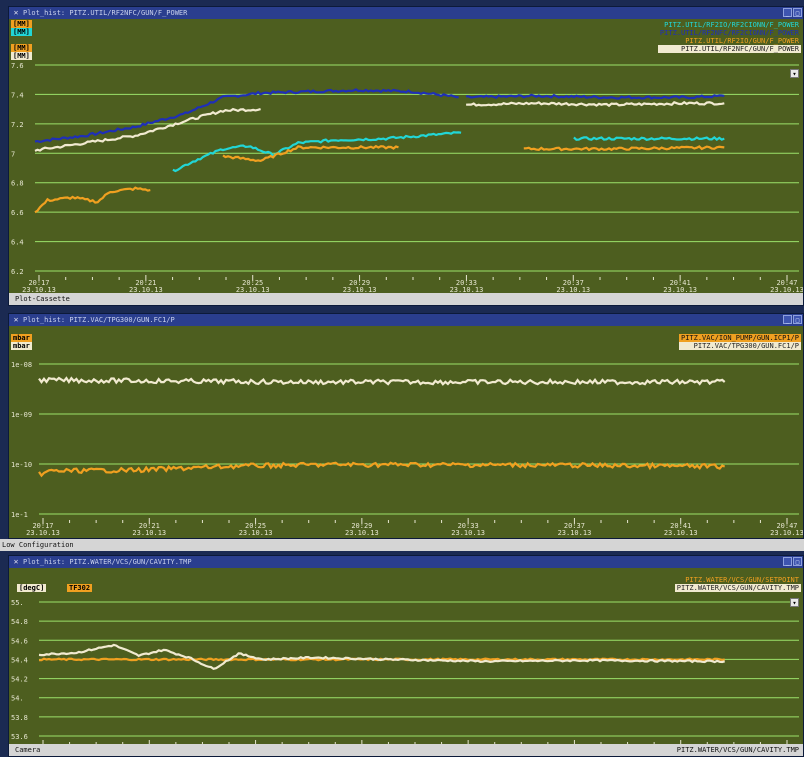 The height and width of the screenshot is (757, 804). Describe the element at coordinates (19, 622) in the screenshot. I see `y-tick-label: 54.8` at that location.